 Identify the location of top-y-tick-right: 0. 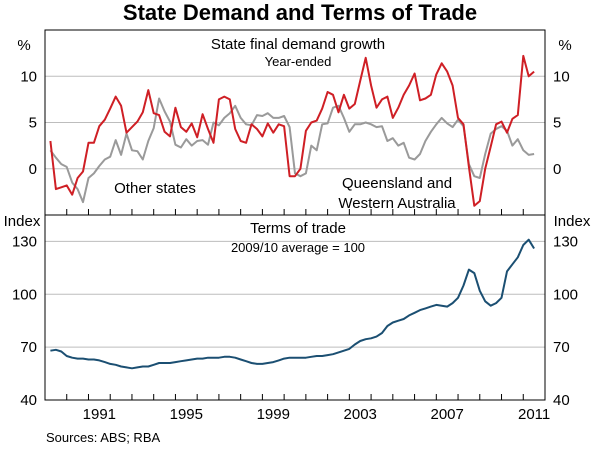
(557, 169).